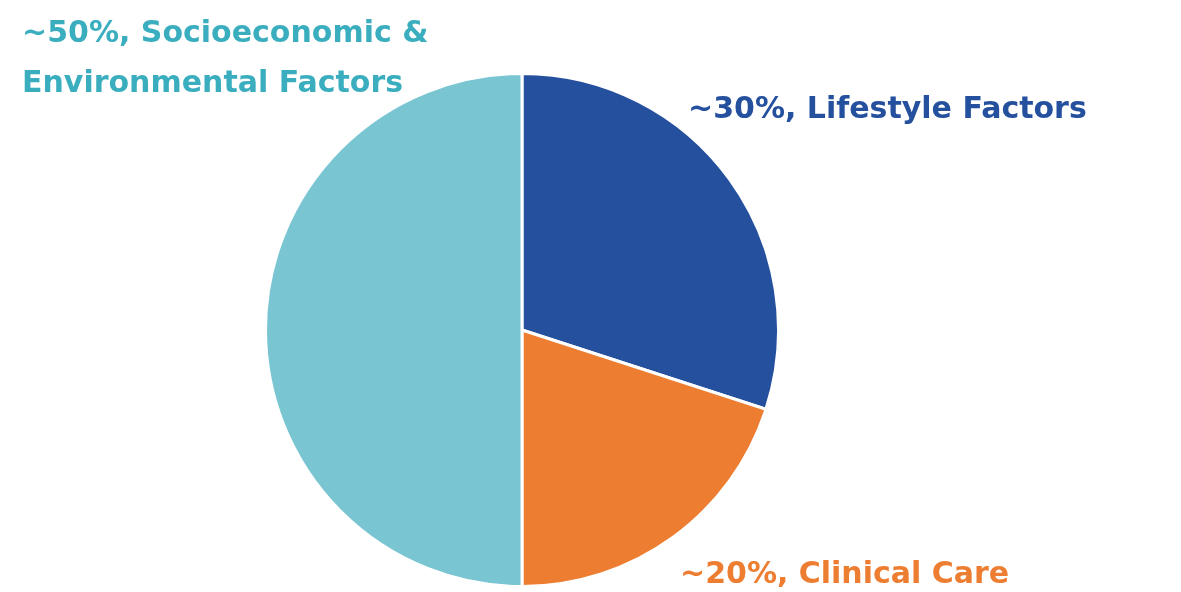 Image resolution: width=1181 pixels, height=592 pixels. Describe the element at coordinates (225, 56) in the screenshot. I see `slice-label: ~50%, Socioeconomic & Environmental Factors` at that location.